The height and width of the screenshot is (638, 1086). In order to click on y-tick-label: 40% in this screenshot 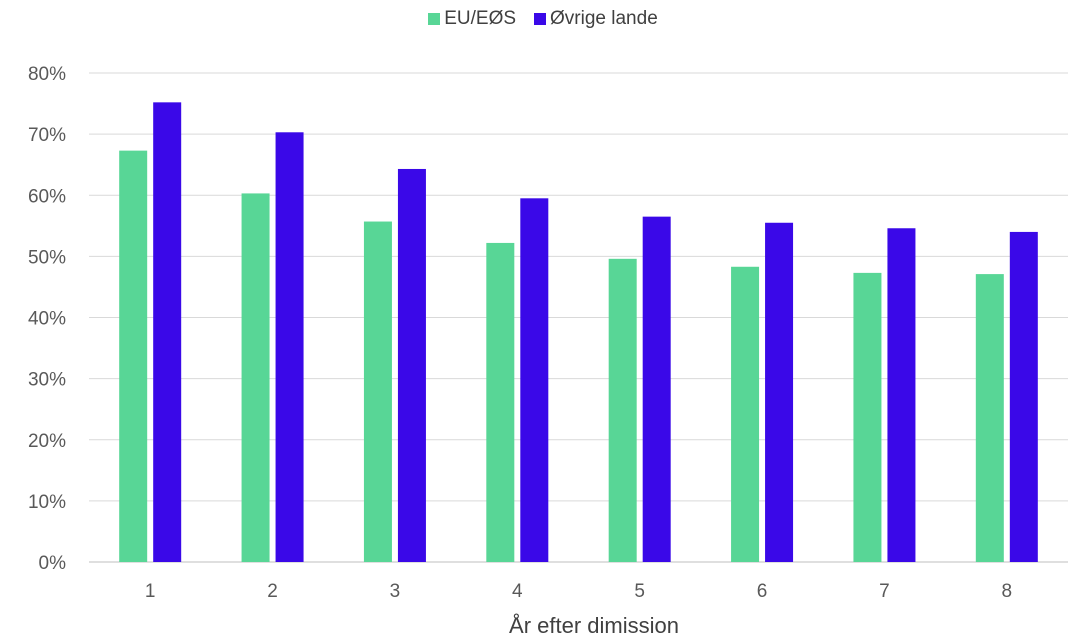, I will do `click(47, 319)`.